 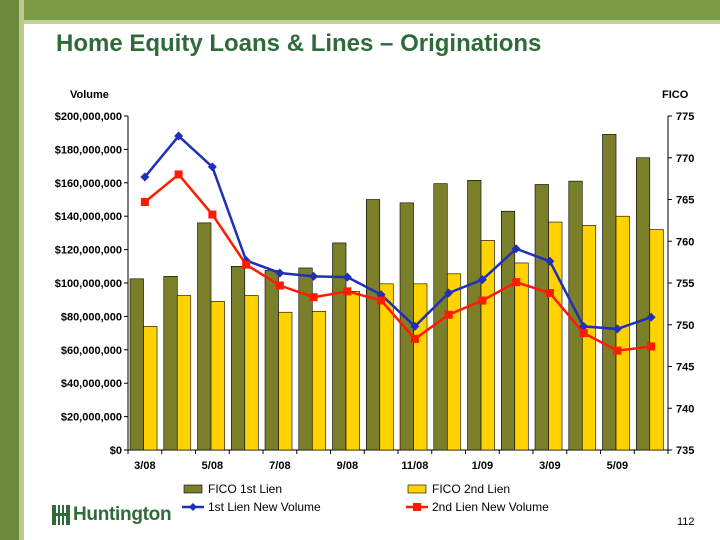 What do you see at coordinates (88, 217) in the screenshot?
I see `left-axis-tick-label: $140,000,000` at bounding box center [88, 217].